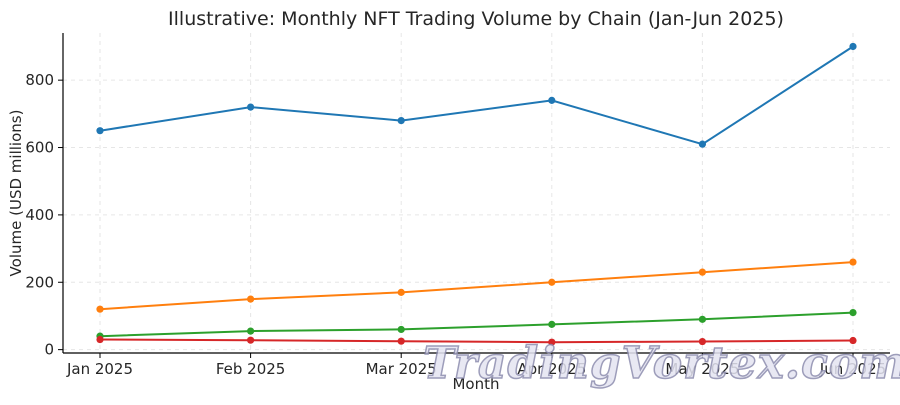  What do you see at coordinates (852, 369) in the screenshot?
I see `x-tick-label: Jun 2025` at bounding box center [852, 369].